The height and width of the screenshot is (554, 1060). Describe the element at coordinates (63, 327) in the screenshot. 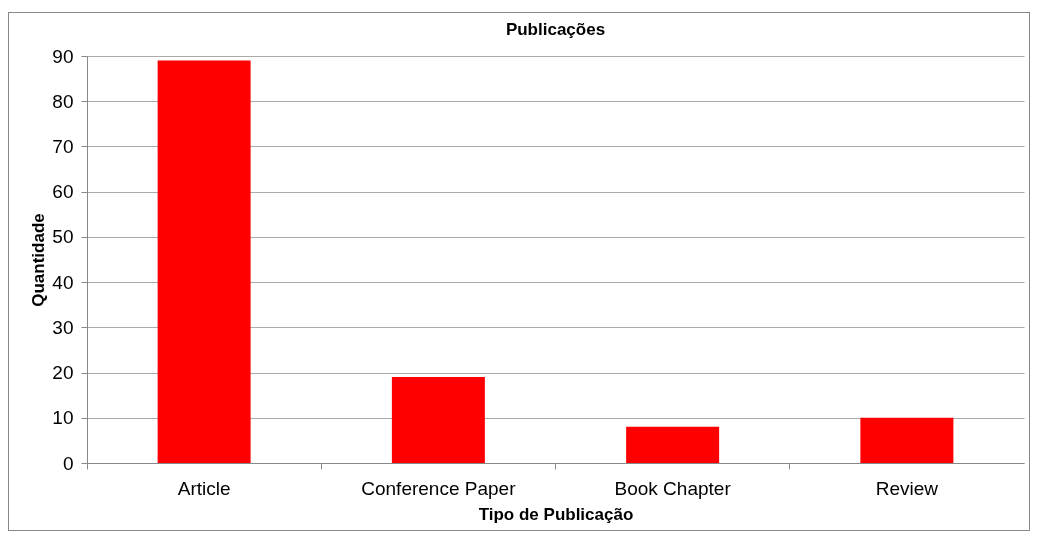

I see `y-tick-label: 30` at that location.